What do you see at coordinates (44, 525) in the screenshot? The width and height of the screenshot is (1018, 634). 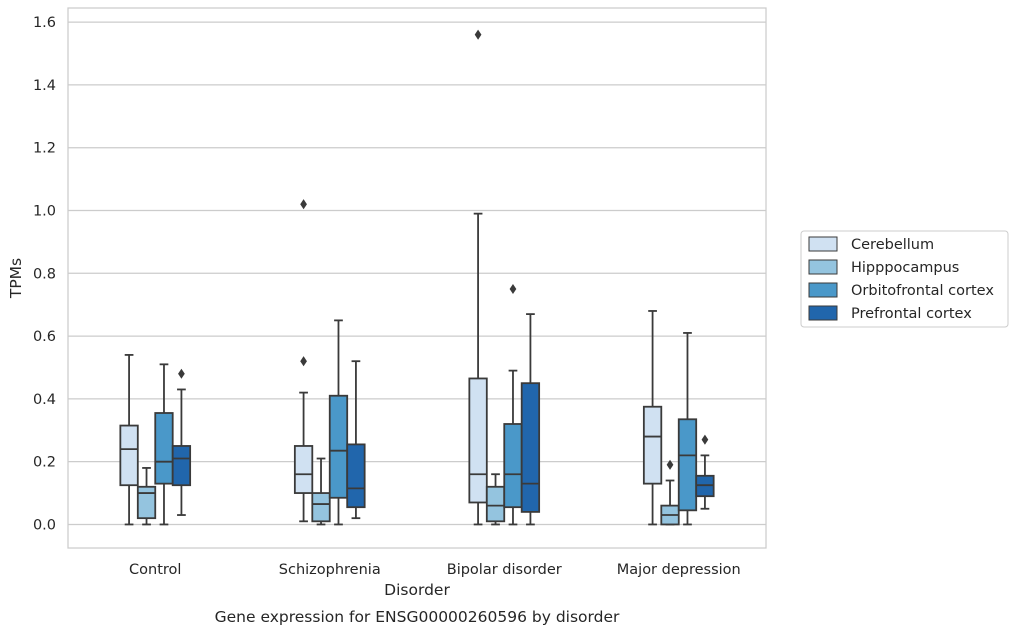 I see `y-tick-label: 0.0` at bounding box center [44, 525].